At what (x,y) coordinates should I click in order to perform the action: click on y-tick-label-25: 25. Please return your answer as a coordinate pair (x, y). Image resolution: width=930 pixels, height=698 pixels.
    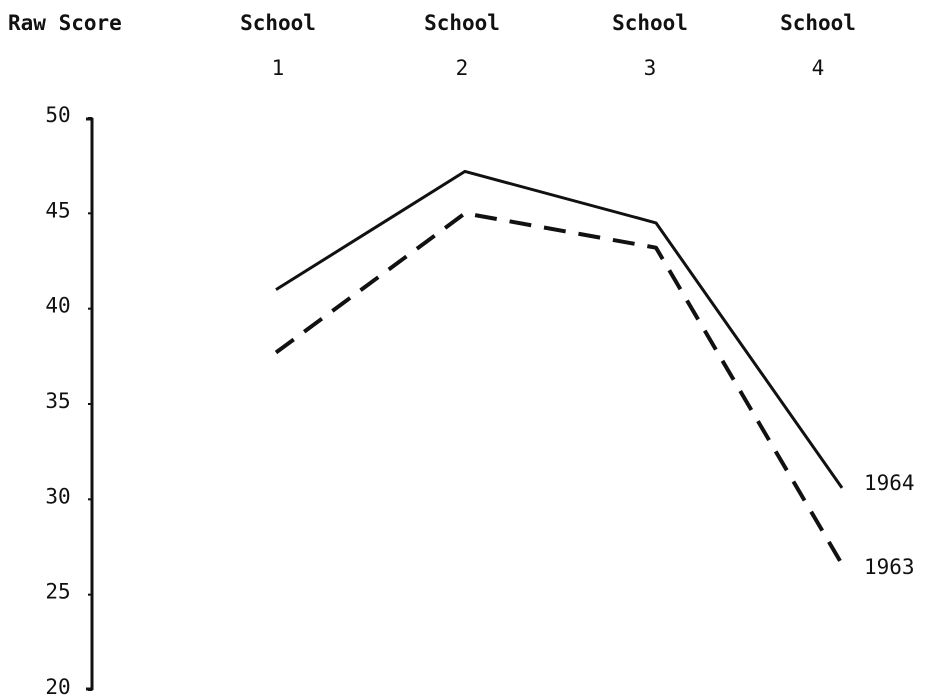
    Looking at the image, I should click on (57, 592).